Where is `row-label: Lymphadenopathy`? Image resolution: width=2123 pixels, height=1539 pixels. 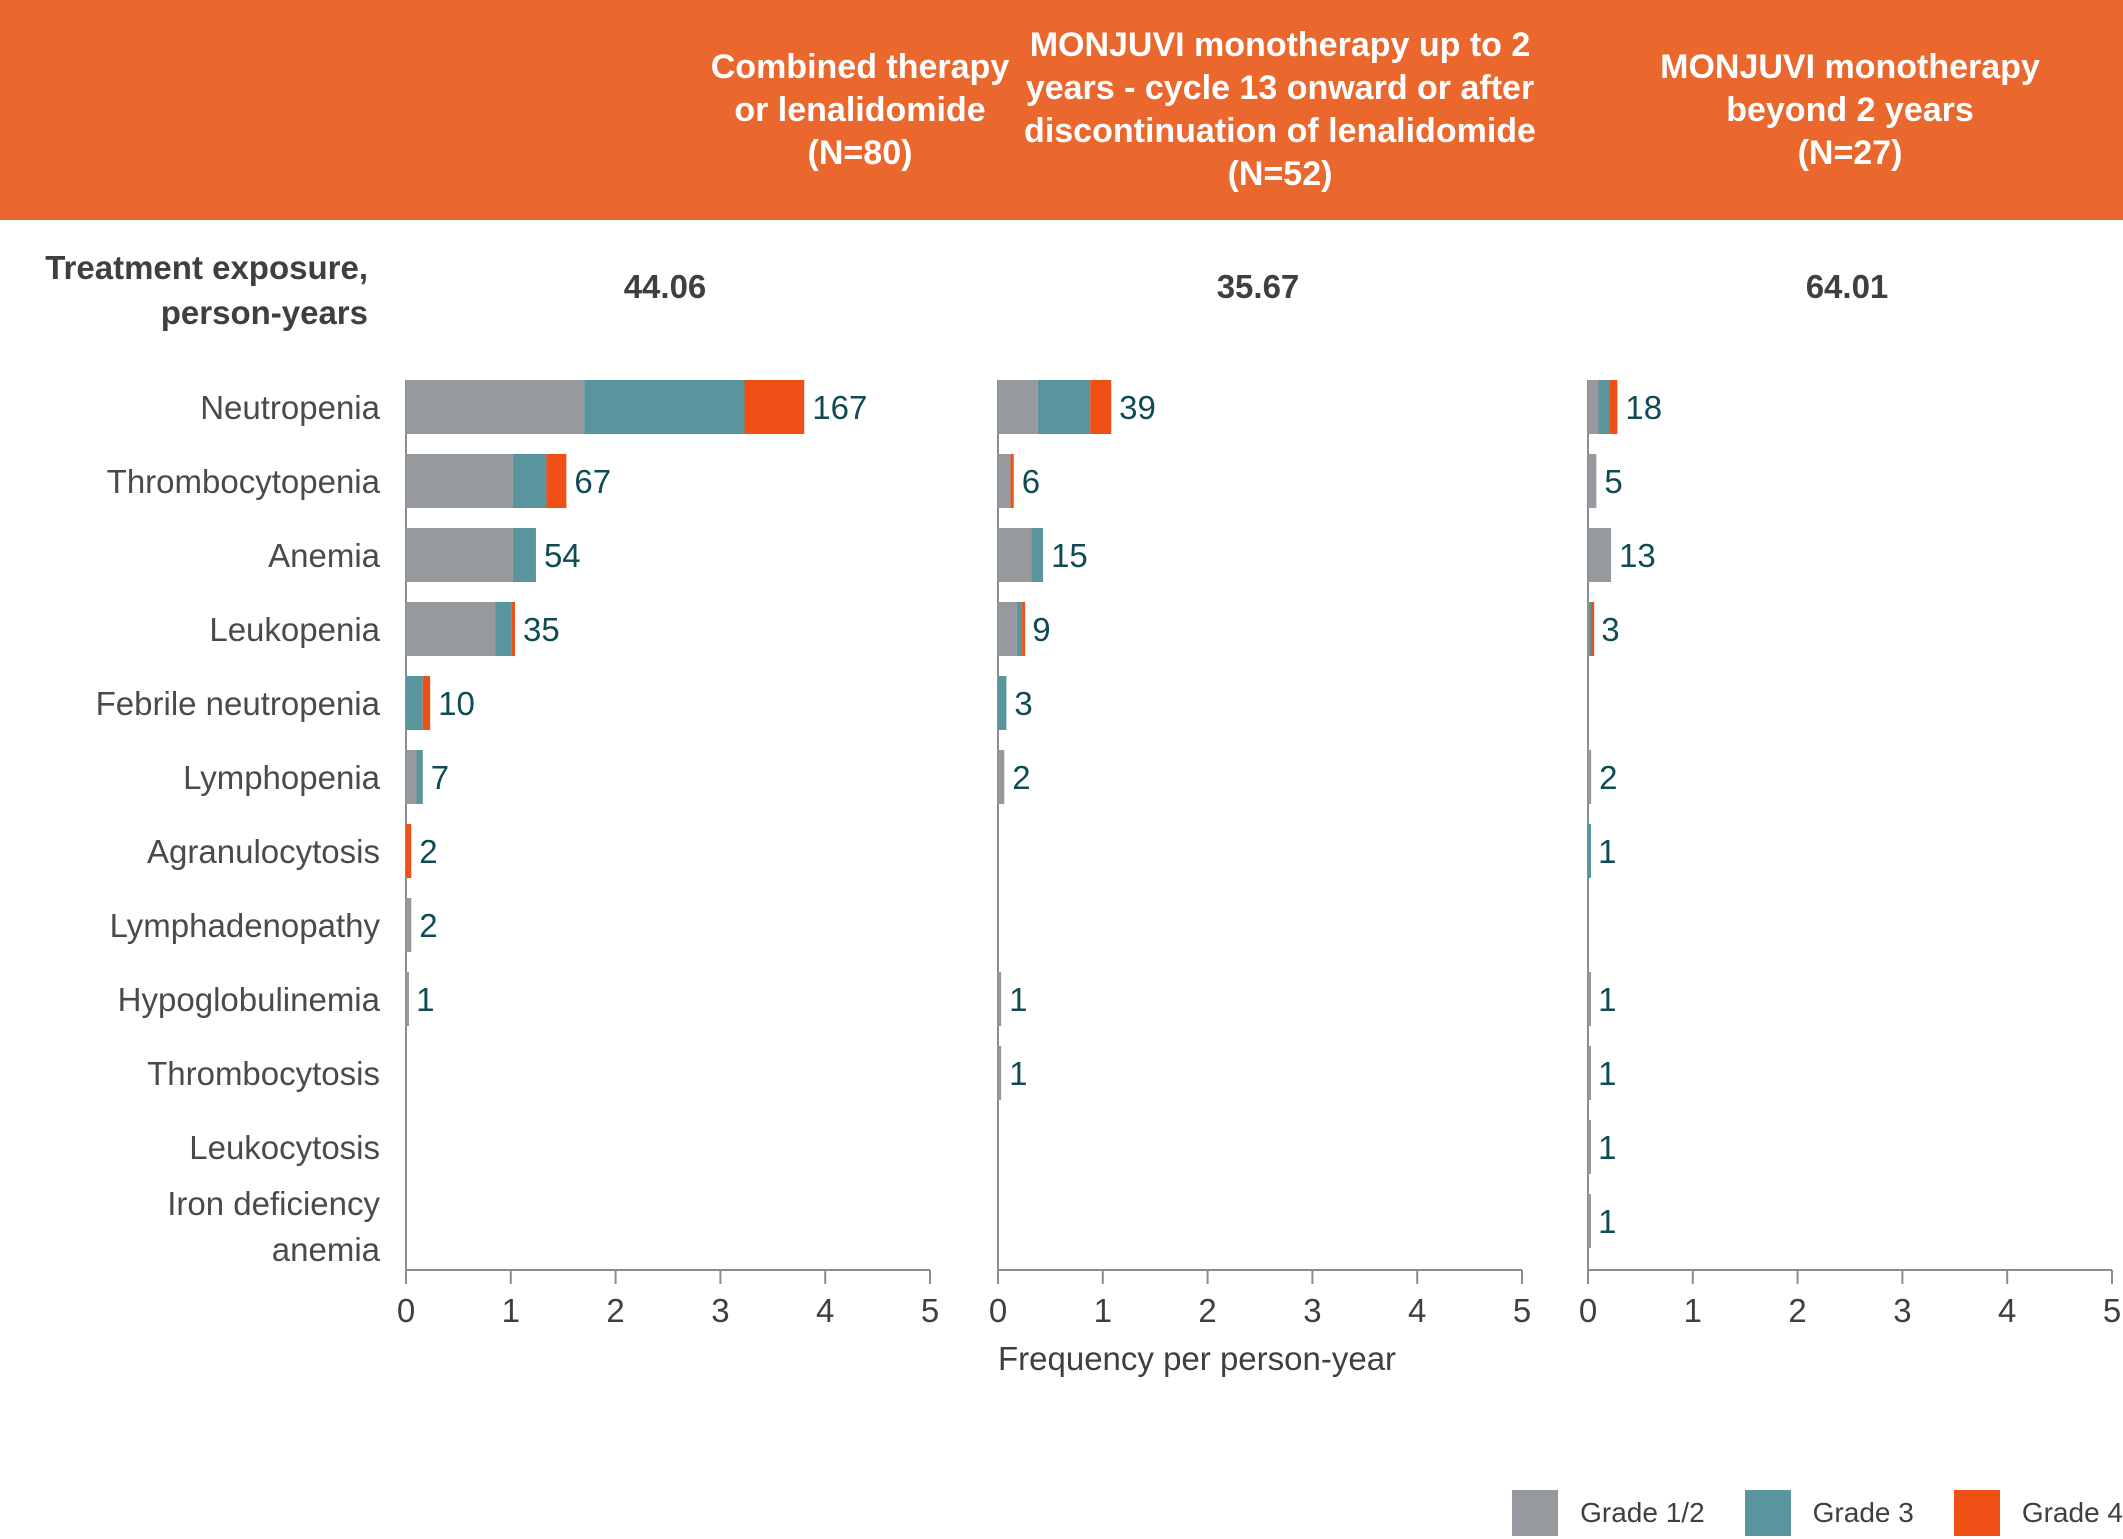 row-label: Lymphadenopathy is located at coordinates (245, 925).